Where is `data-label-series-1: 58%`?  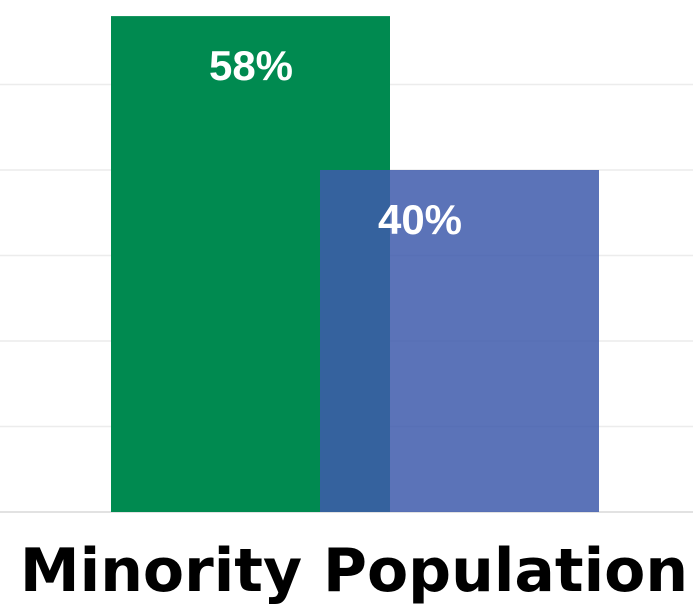 data-label-series-1: 58% is located at coordinates (251, 65).